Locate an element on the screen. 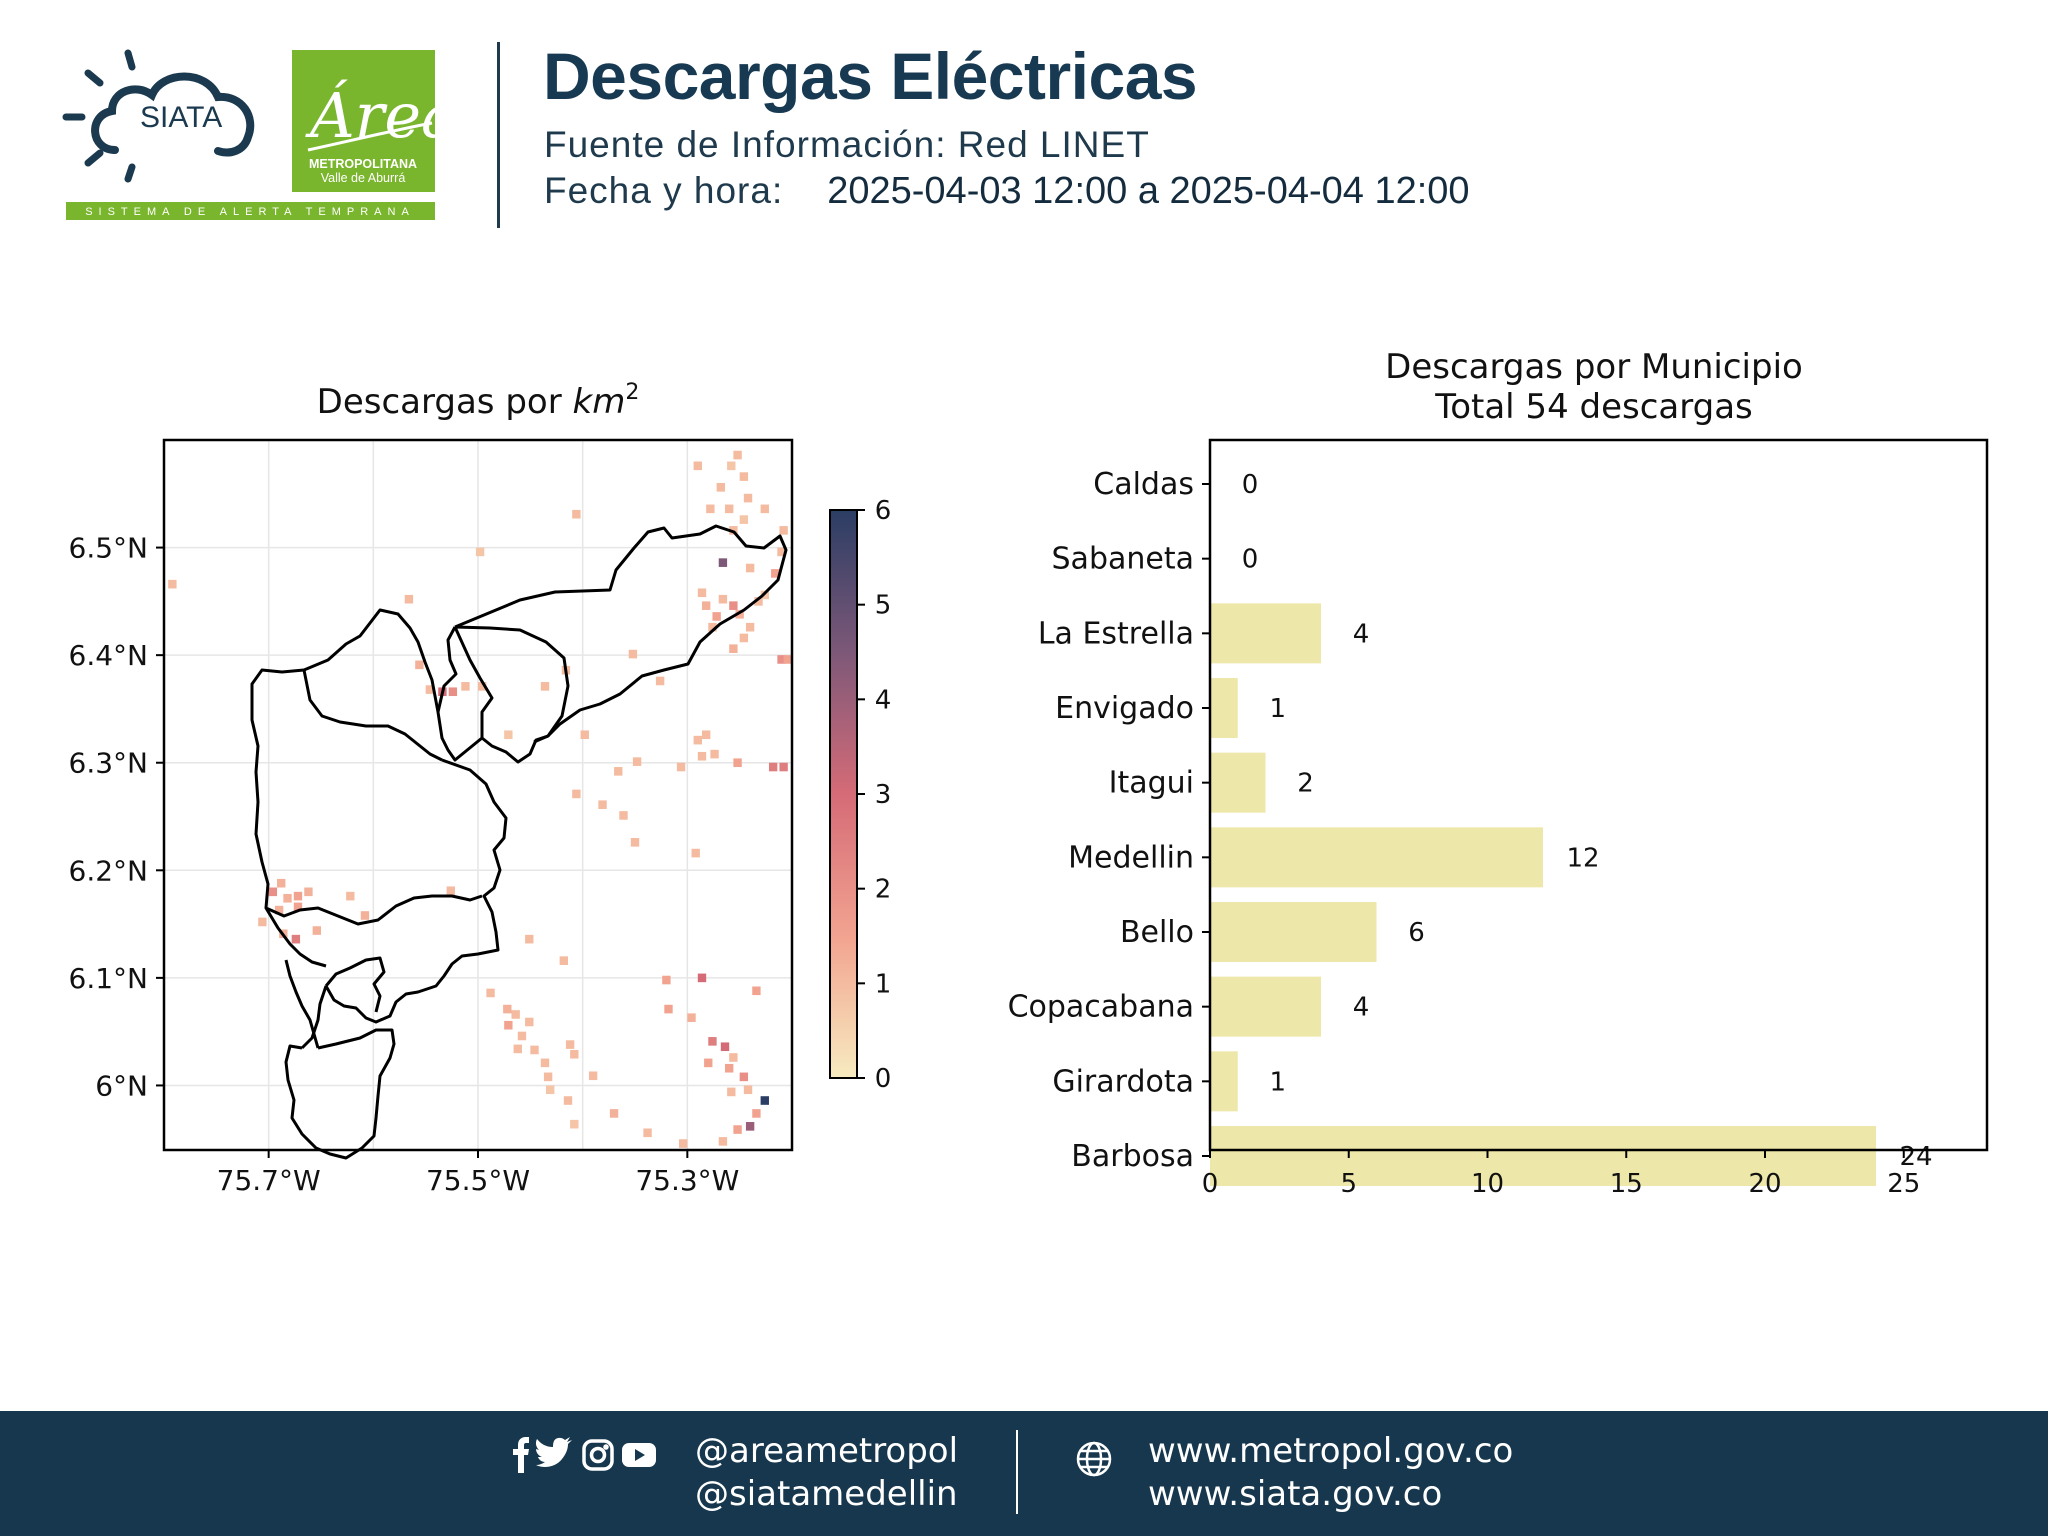 The width and height of the screenshot is (2048, 1536). colorbar-ticks: 0 1 2 3 4 5 6 is located at coordinates (874, 795).